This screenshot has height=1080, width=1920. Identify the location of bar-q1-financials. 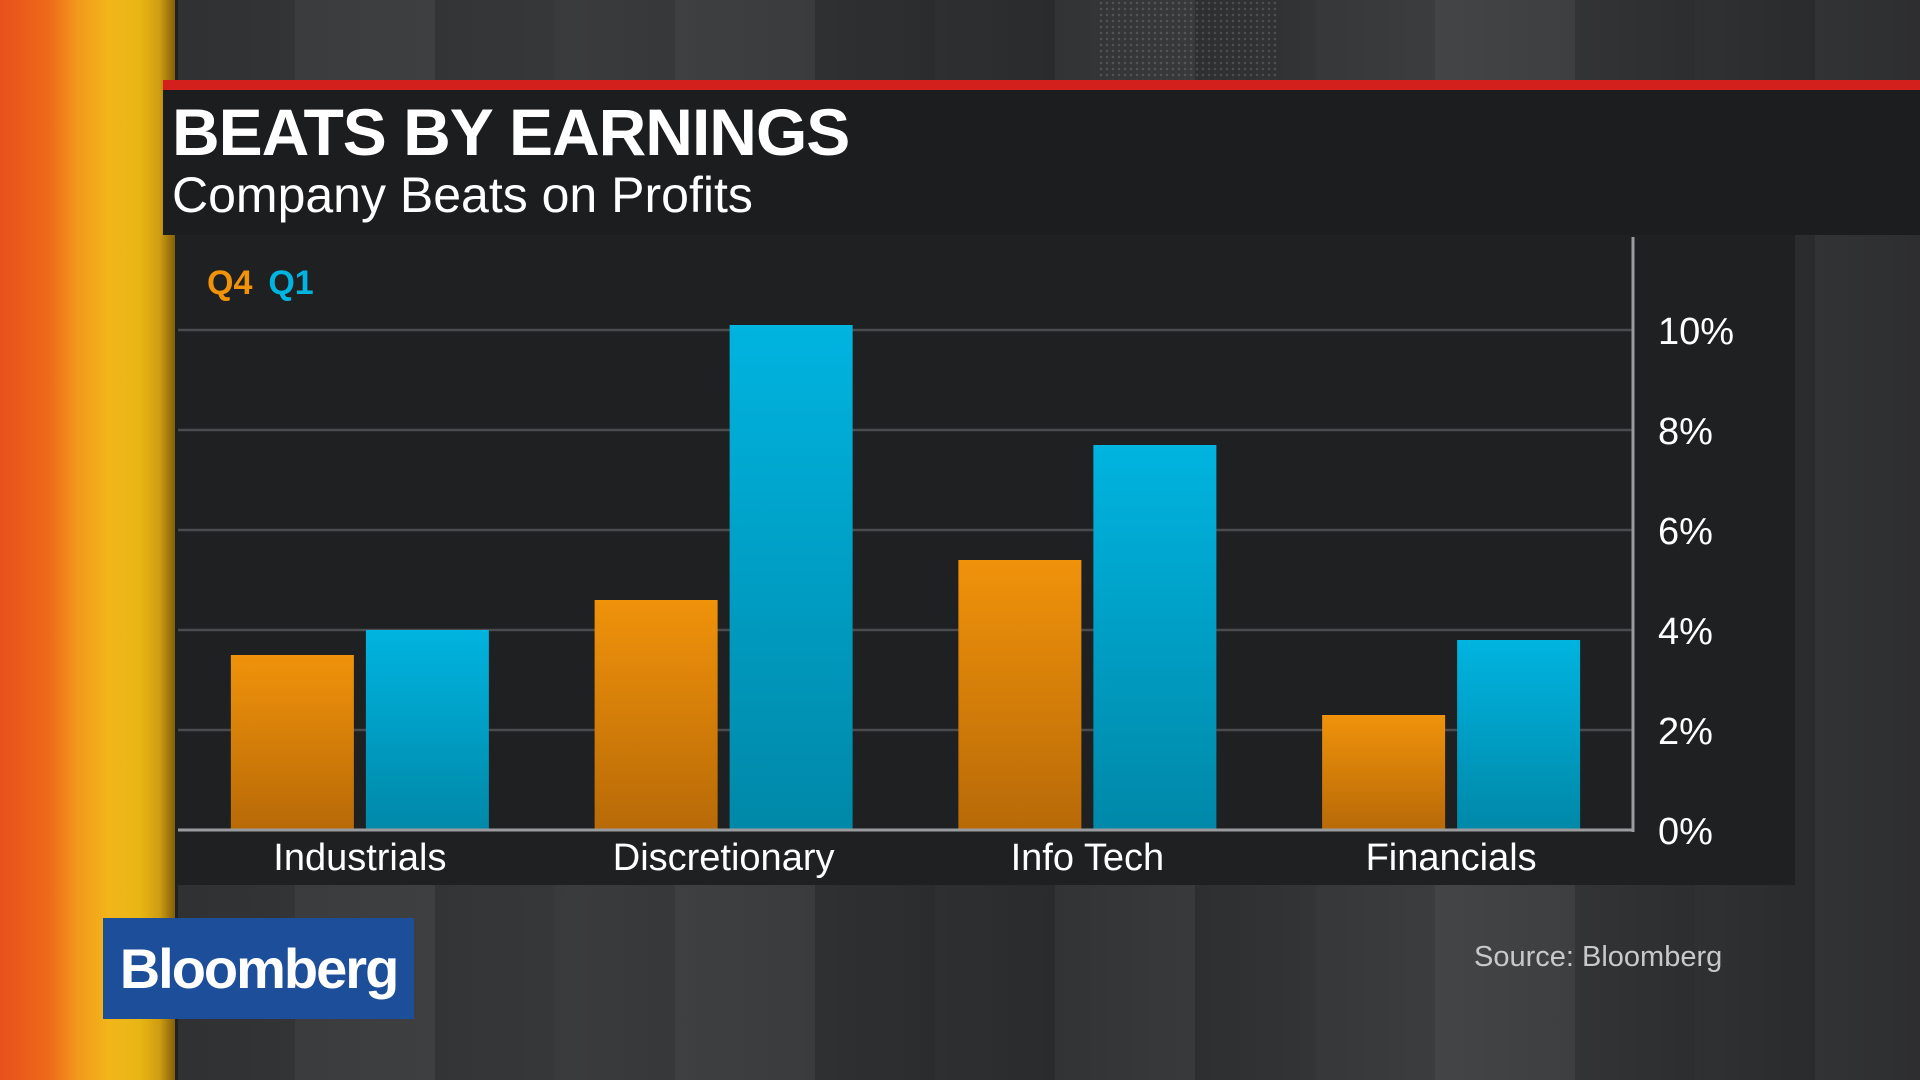
(1519, 735).